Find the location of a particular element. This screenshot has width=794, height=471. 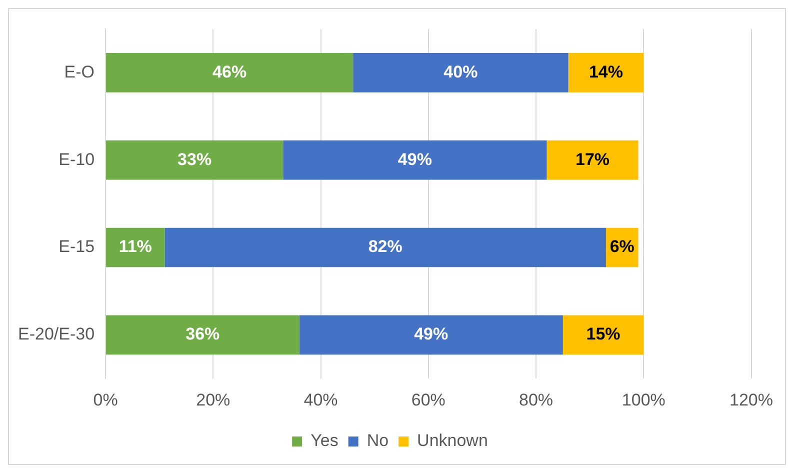

data-label: 82% is located at coordinates (385, 246).